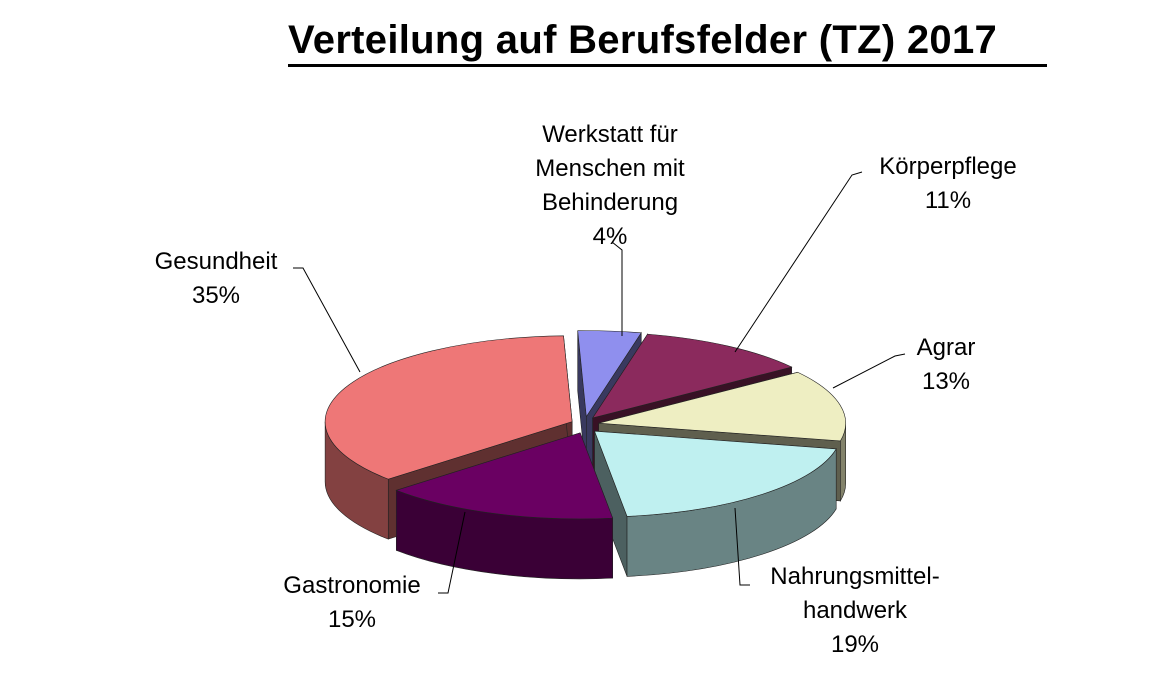 The height and width of the screenshot is (692, 1172). I want to click on slice-value-label: 15%, so click(352, 619).